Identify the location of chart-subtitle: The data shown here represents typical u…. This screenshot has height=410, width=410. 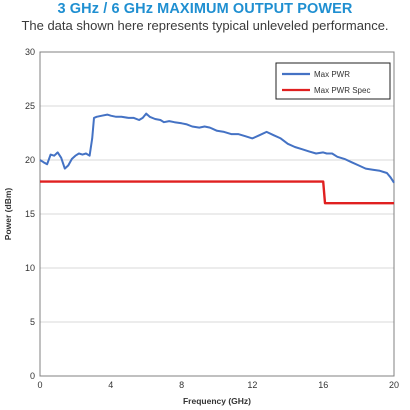
(205, 25).